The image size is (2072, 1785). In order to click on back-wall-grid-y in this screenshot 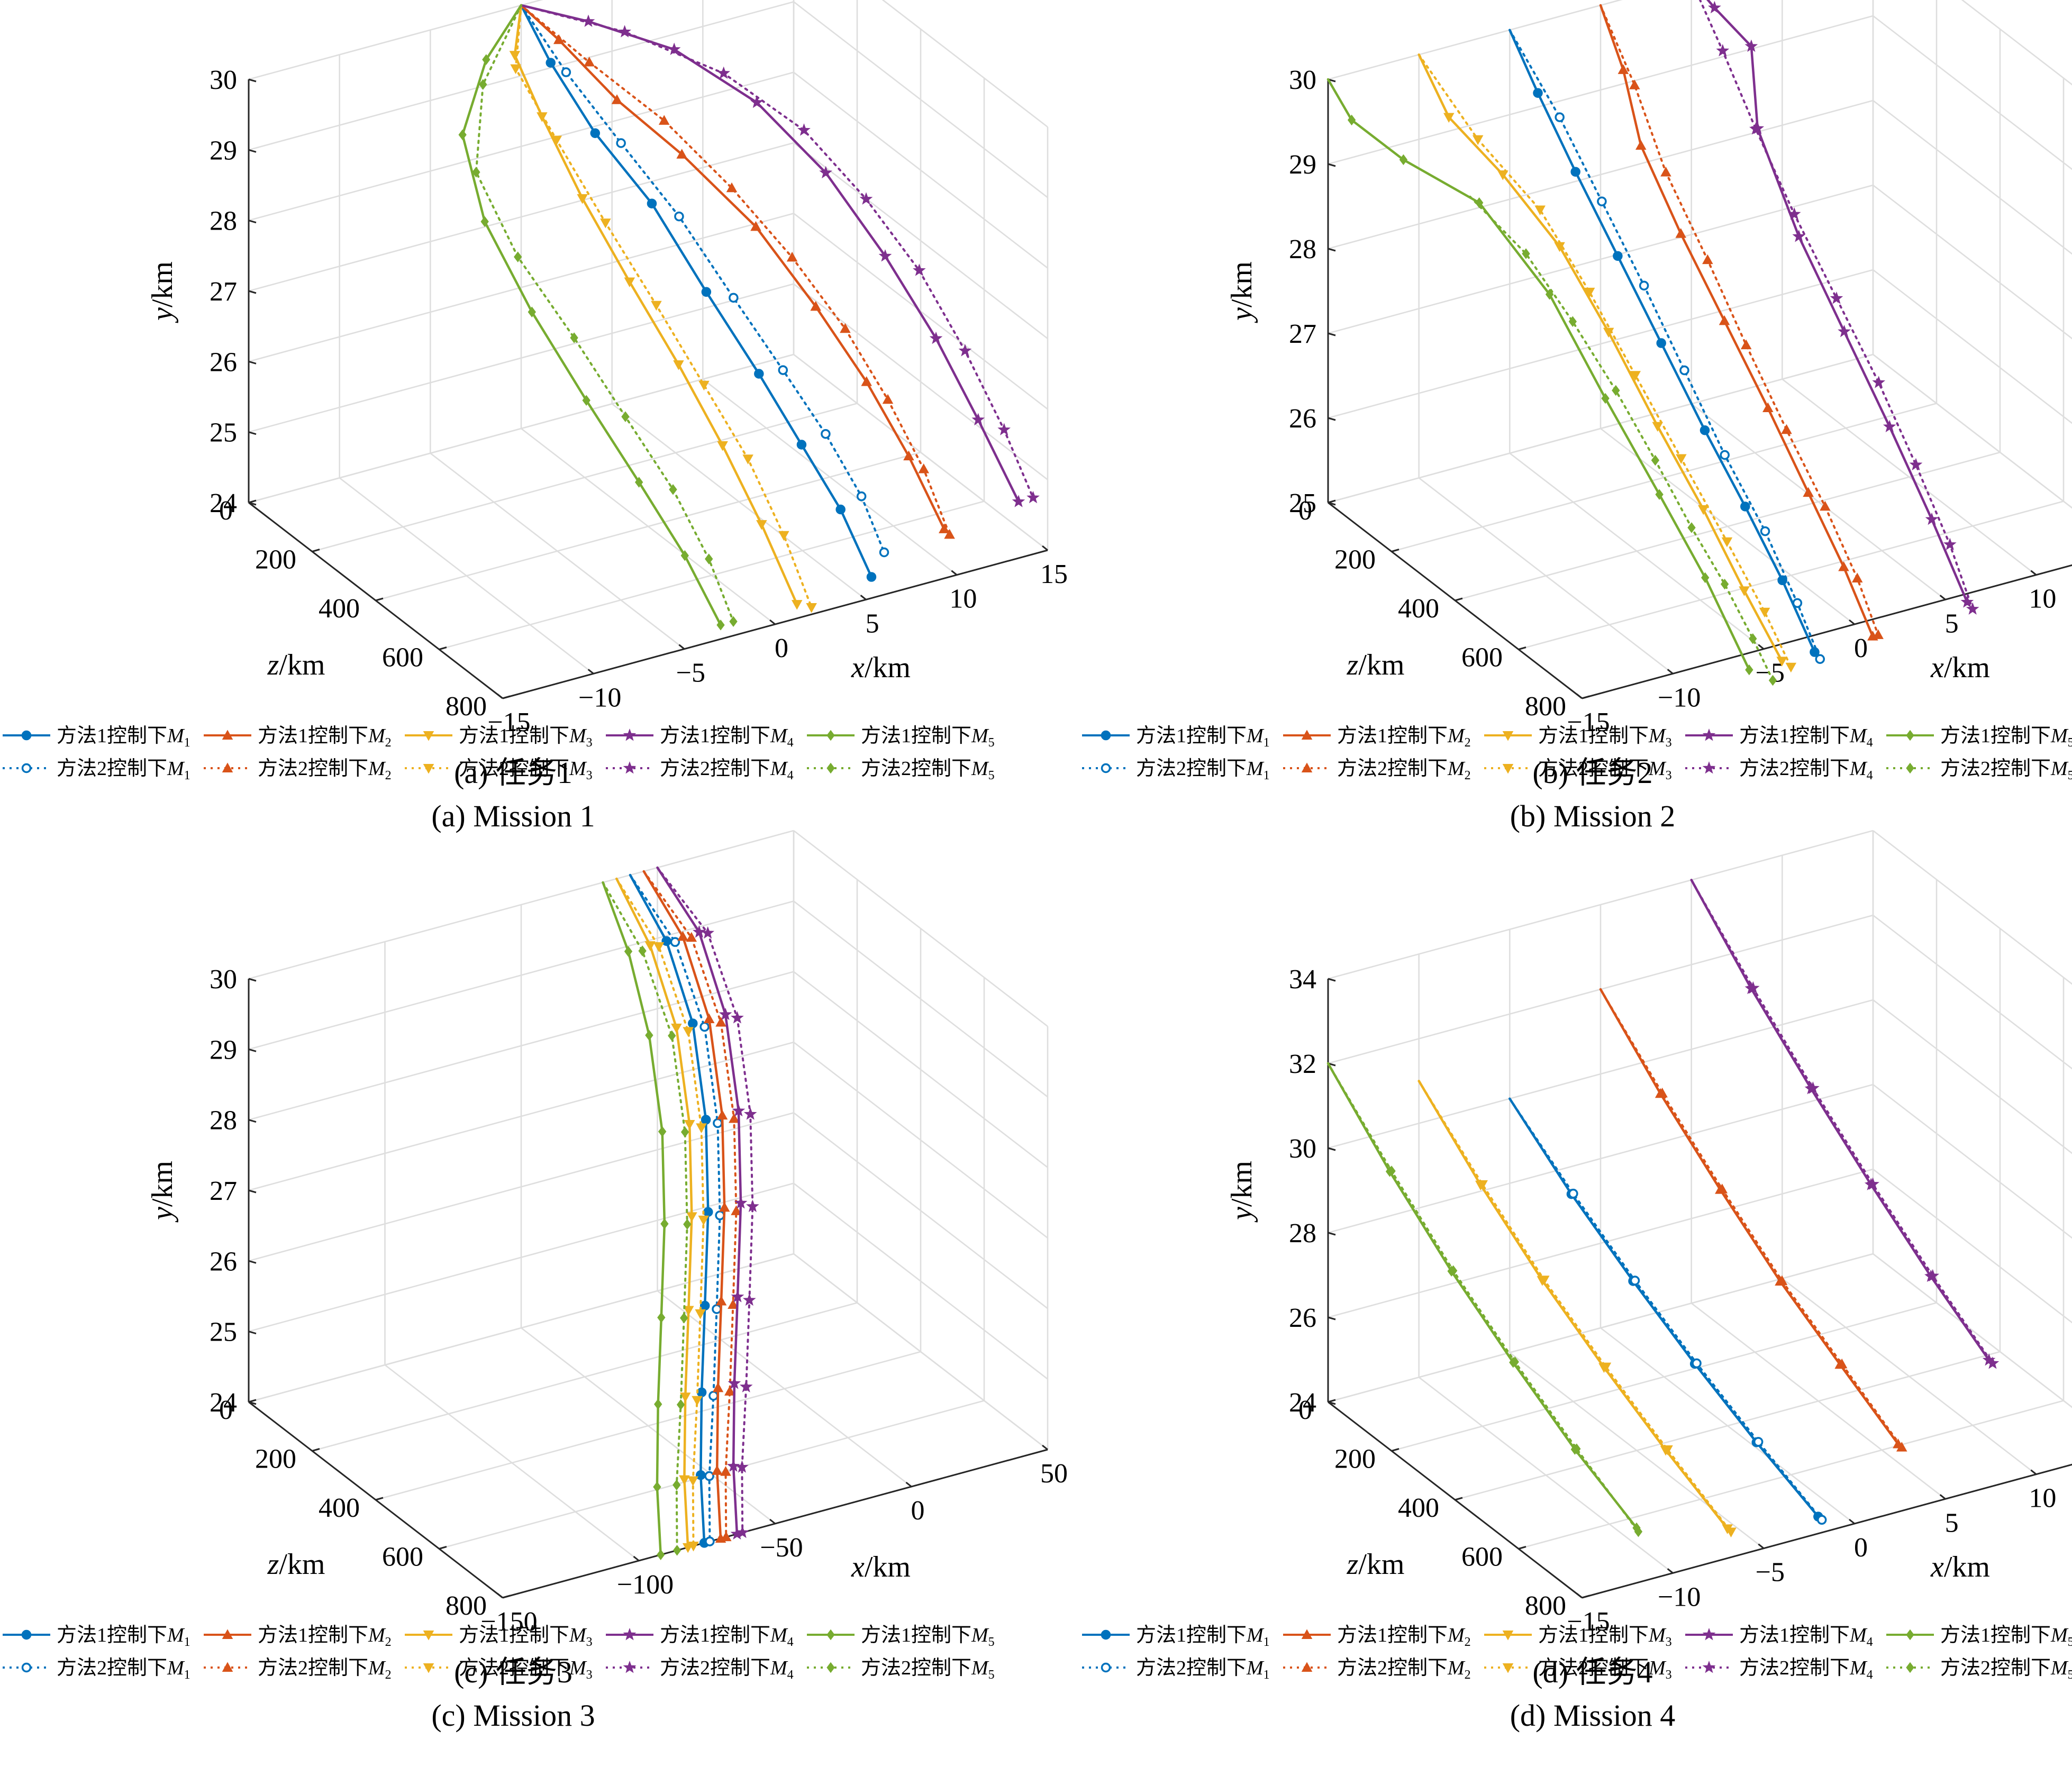, I will do `click(1601, 1158)`.